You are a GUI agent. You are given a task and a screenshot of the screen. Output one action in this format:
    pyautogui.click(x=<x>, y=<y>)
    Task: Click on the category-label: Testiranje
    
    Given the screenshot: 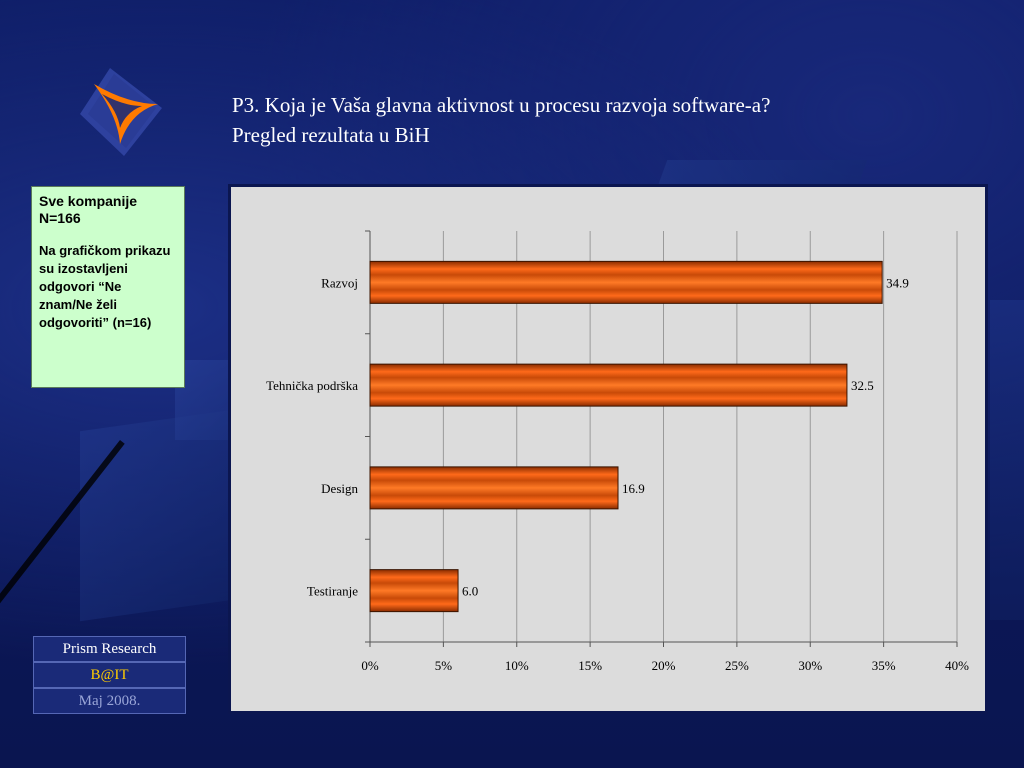 What is the action you would take?
    pyautogui.click(x=332, y=591)
    